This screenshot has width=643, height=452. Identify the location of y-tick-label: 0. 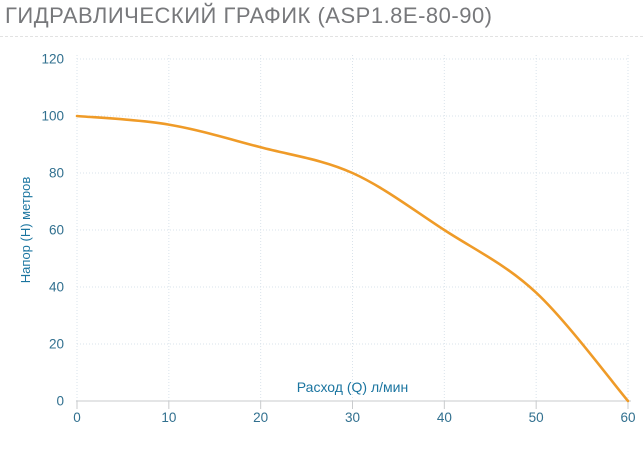
(60, 401).